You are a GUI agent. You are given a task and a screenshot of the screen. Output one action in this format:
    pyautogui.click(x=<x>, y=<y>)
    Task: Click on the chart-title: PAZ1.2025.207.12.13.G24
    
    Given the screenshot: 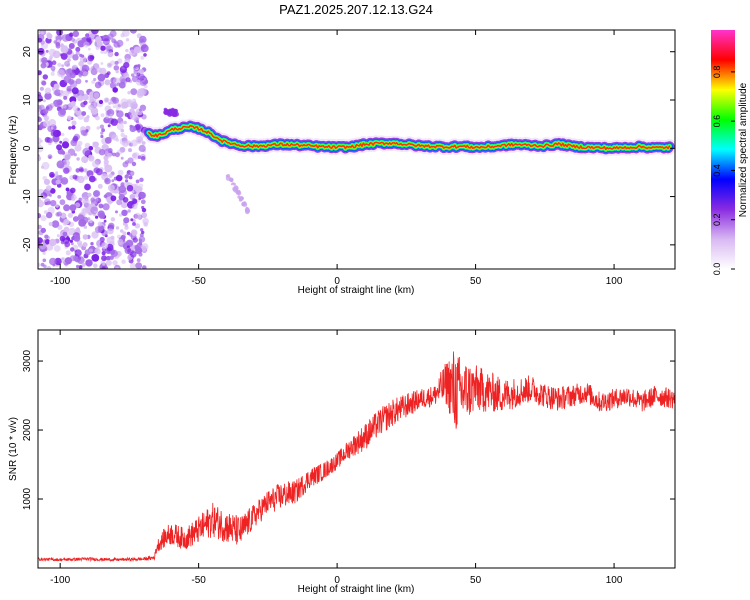 What is the action you would take?
    pyautogui.click(x=356, y=9)
    